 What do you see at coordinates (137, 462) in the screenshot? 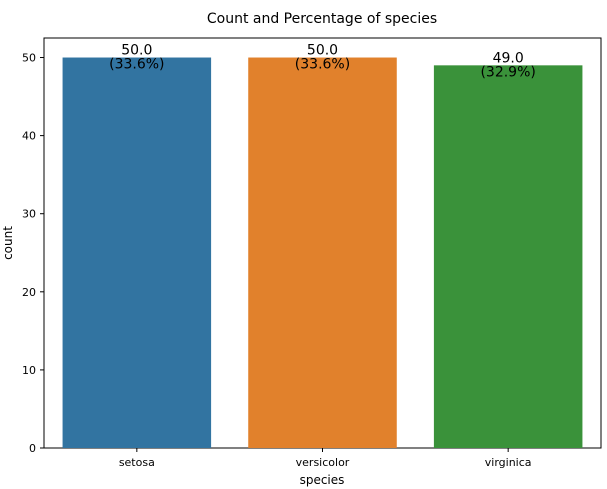
I see `x-tick-label-setosa: setosa` at bounding box center [137, 462].